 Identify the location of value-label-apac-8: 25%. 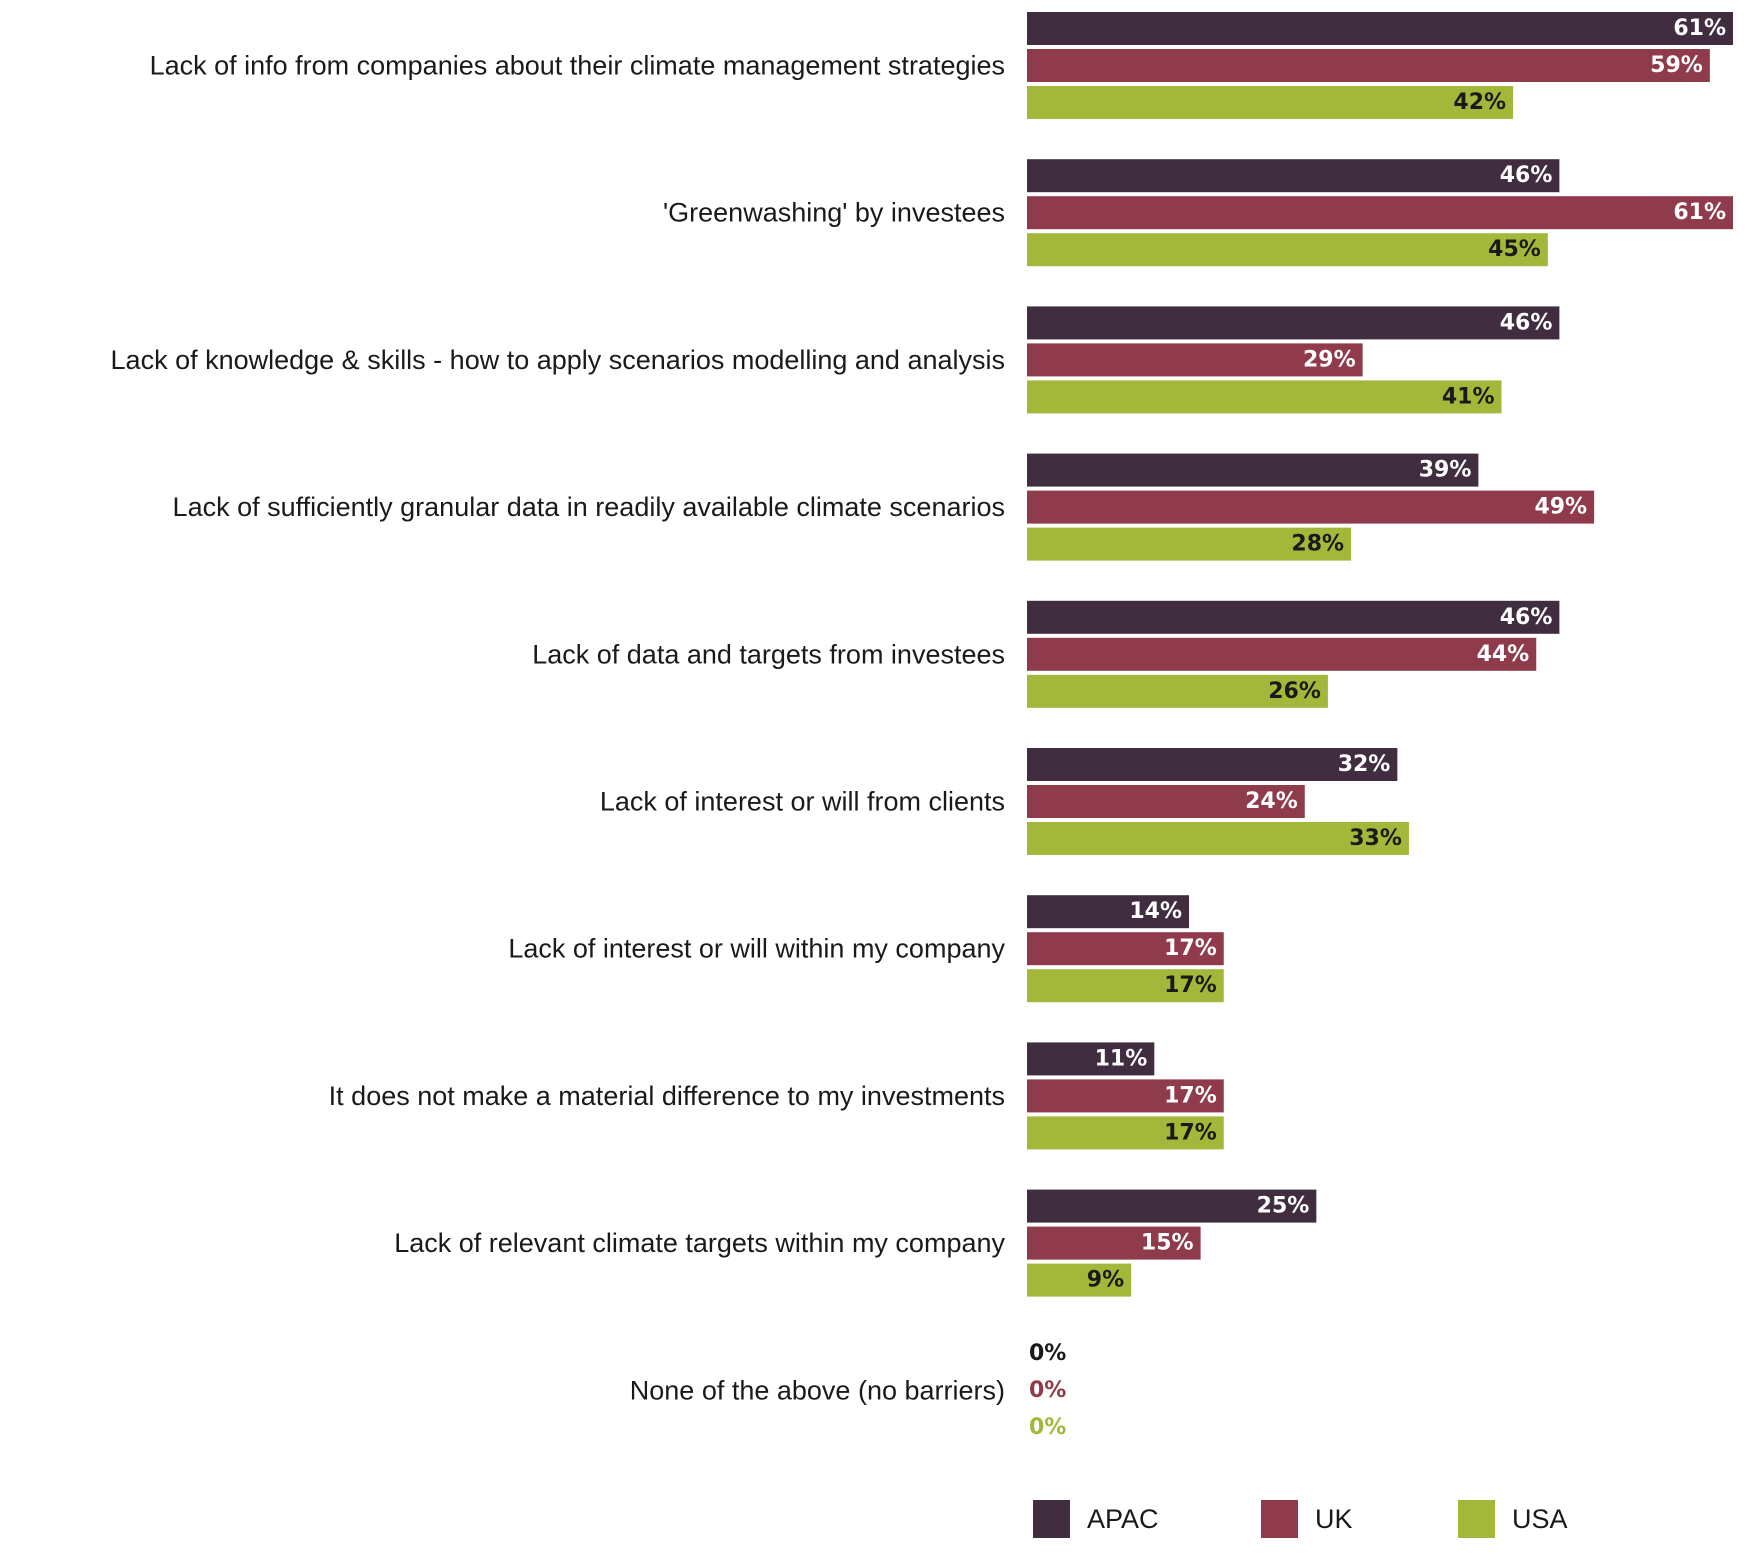
(1283, 1206).